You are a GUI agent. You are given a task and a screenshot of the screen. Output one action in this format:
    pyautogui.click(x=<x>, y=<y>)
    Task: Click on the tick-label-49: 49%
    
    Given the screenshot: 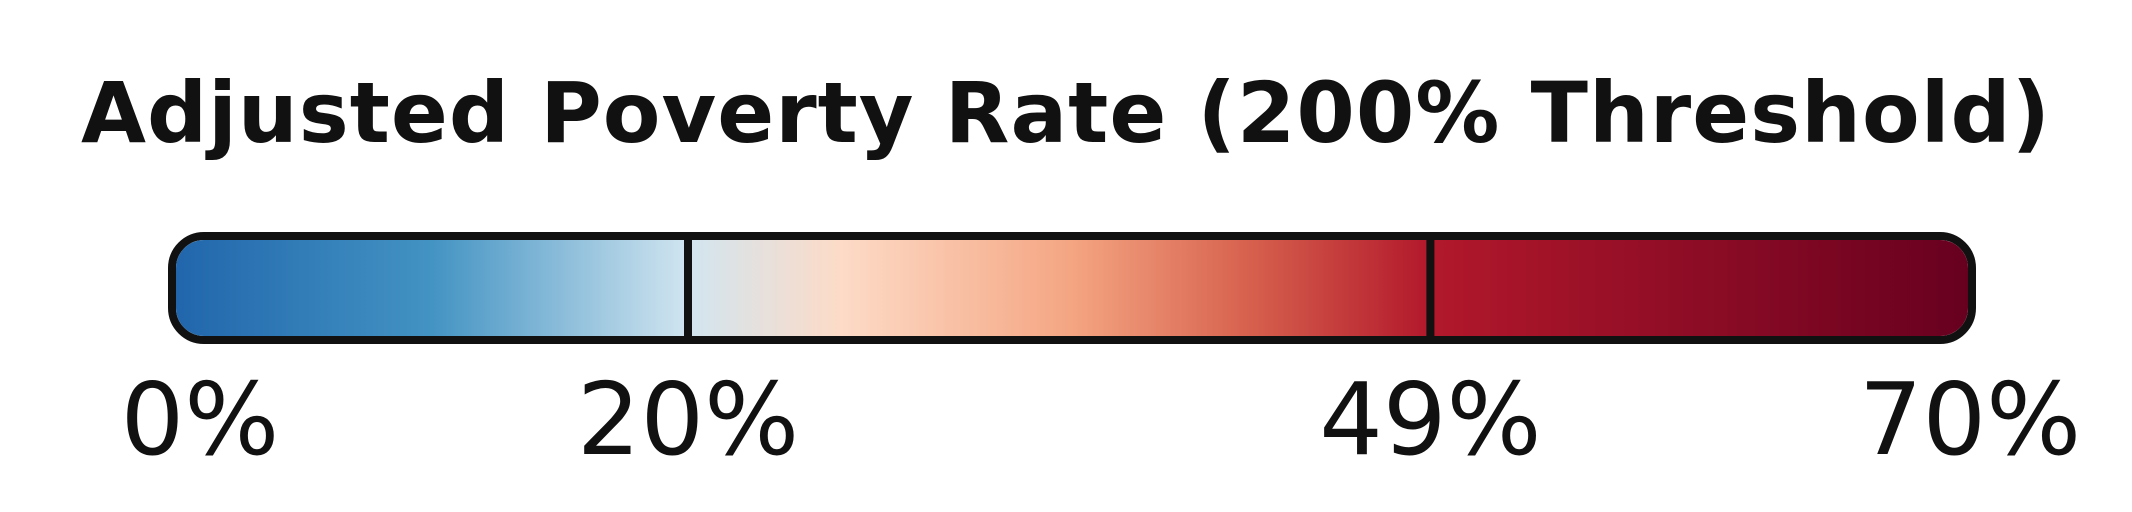 What is the action you would take?
    pyautogui.click(x=1430, y=419)
    